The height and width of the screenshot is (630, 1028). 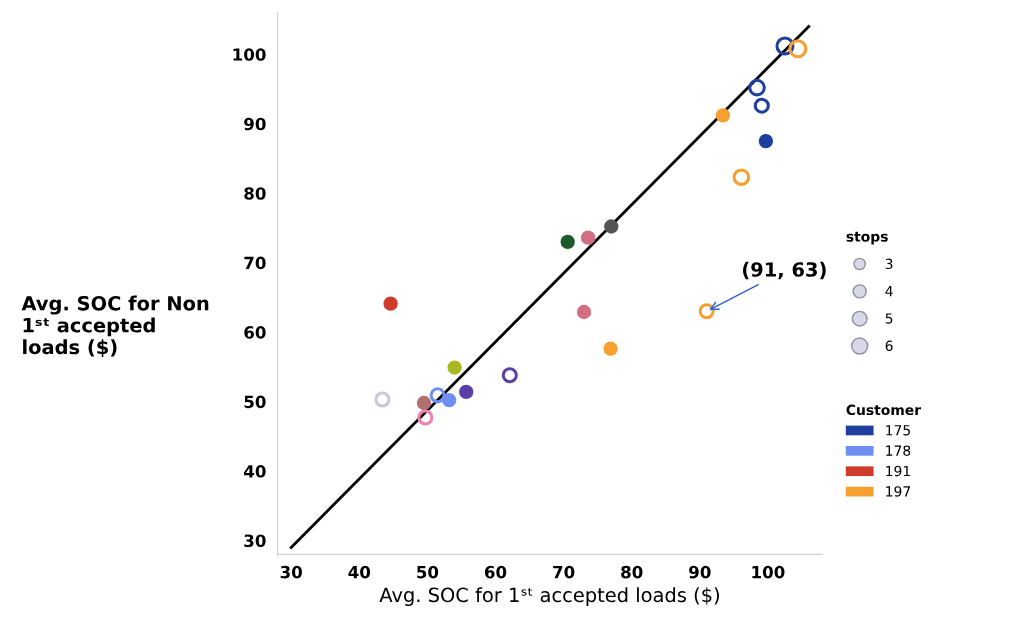 What do you see at coordinates (255, 471) in the screenshot?
I see `y-tick-label: 40` at bounding box center [255, 471].